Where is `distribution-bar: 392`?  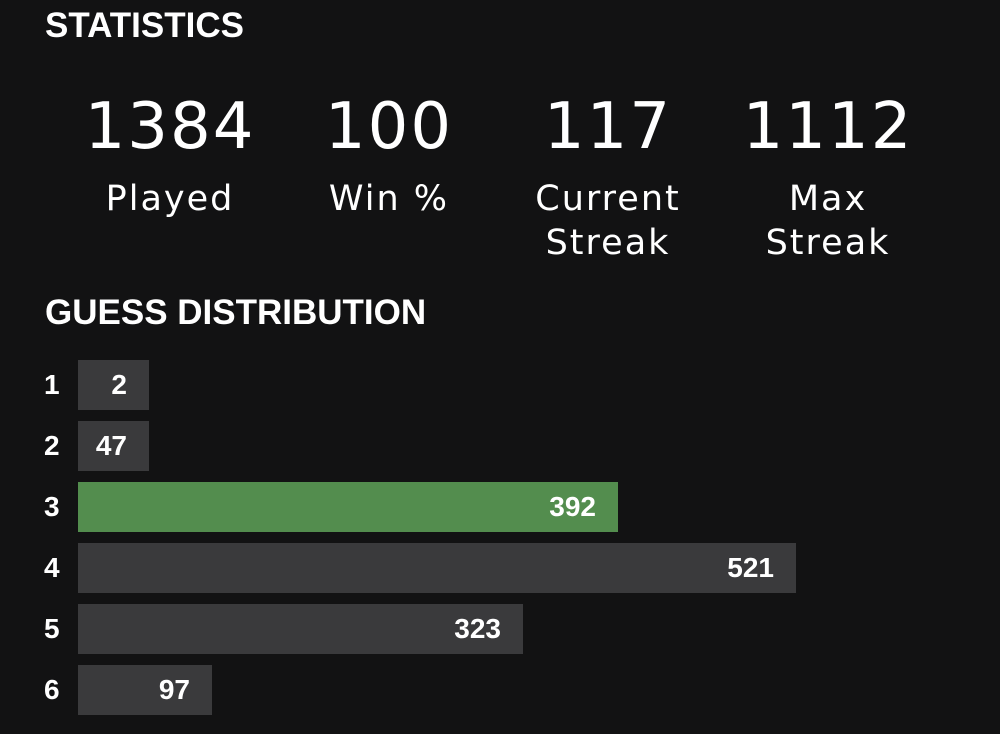
distribution-bar: 392 is located at coordinates (348, 507).